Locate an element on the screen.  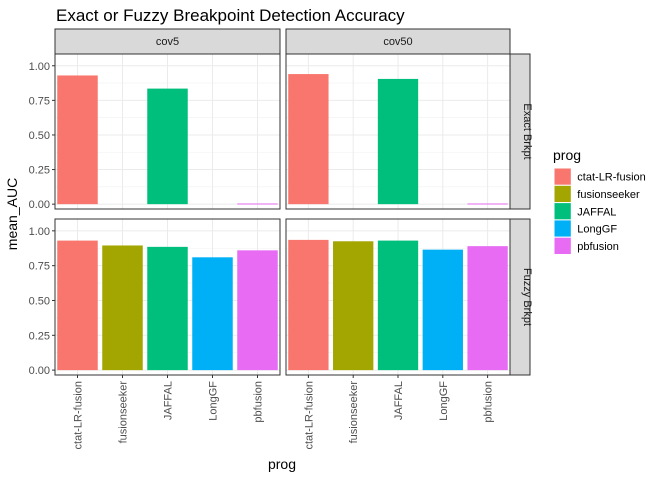
legend-label-fusionseeker: fusionseeker is located at coordinates (608, 195).